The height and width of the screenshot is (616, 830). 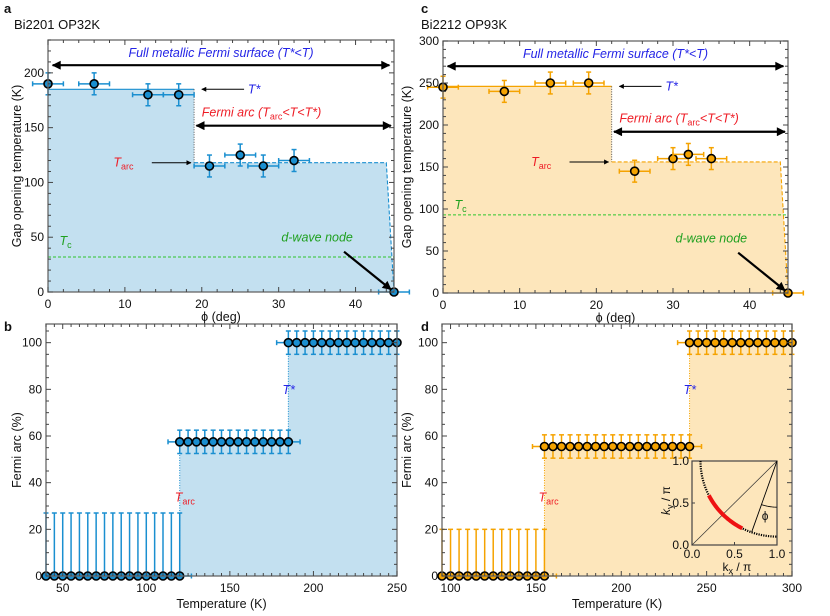 I want to click on y-tick-label: 80, so click(x=432, y=389).